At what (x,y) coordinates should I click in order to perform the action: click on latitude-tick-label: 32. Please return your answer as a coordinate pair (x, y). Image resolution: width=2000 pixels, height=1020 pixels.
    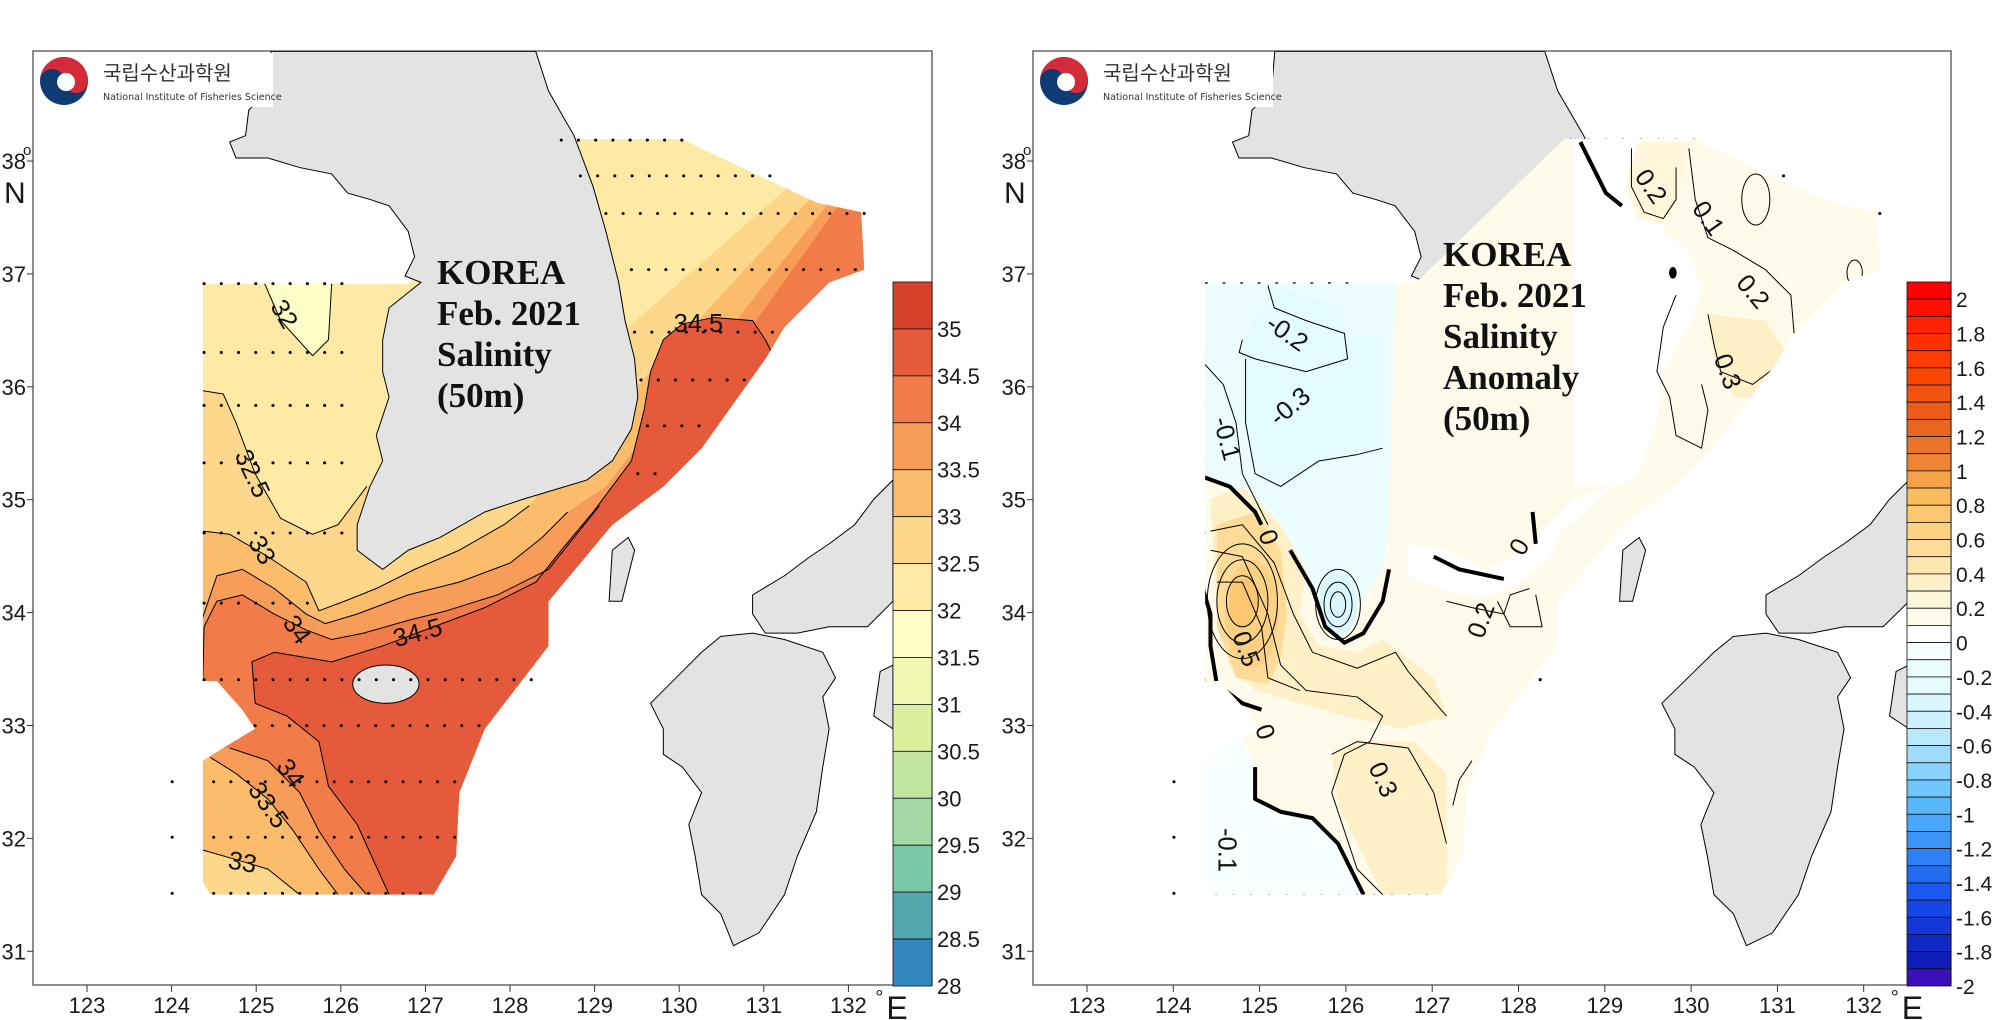
    Looking at the image, I should click on (1014, 838).